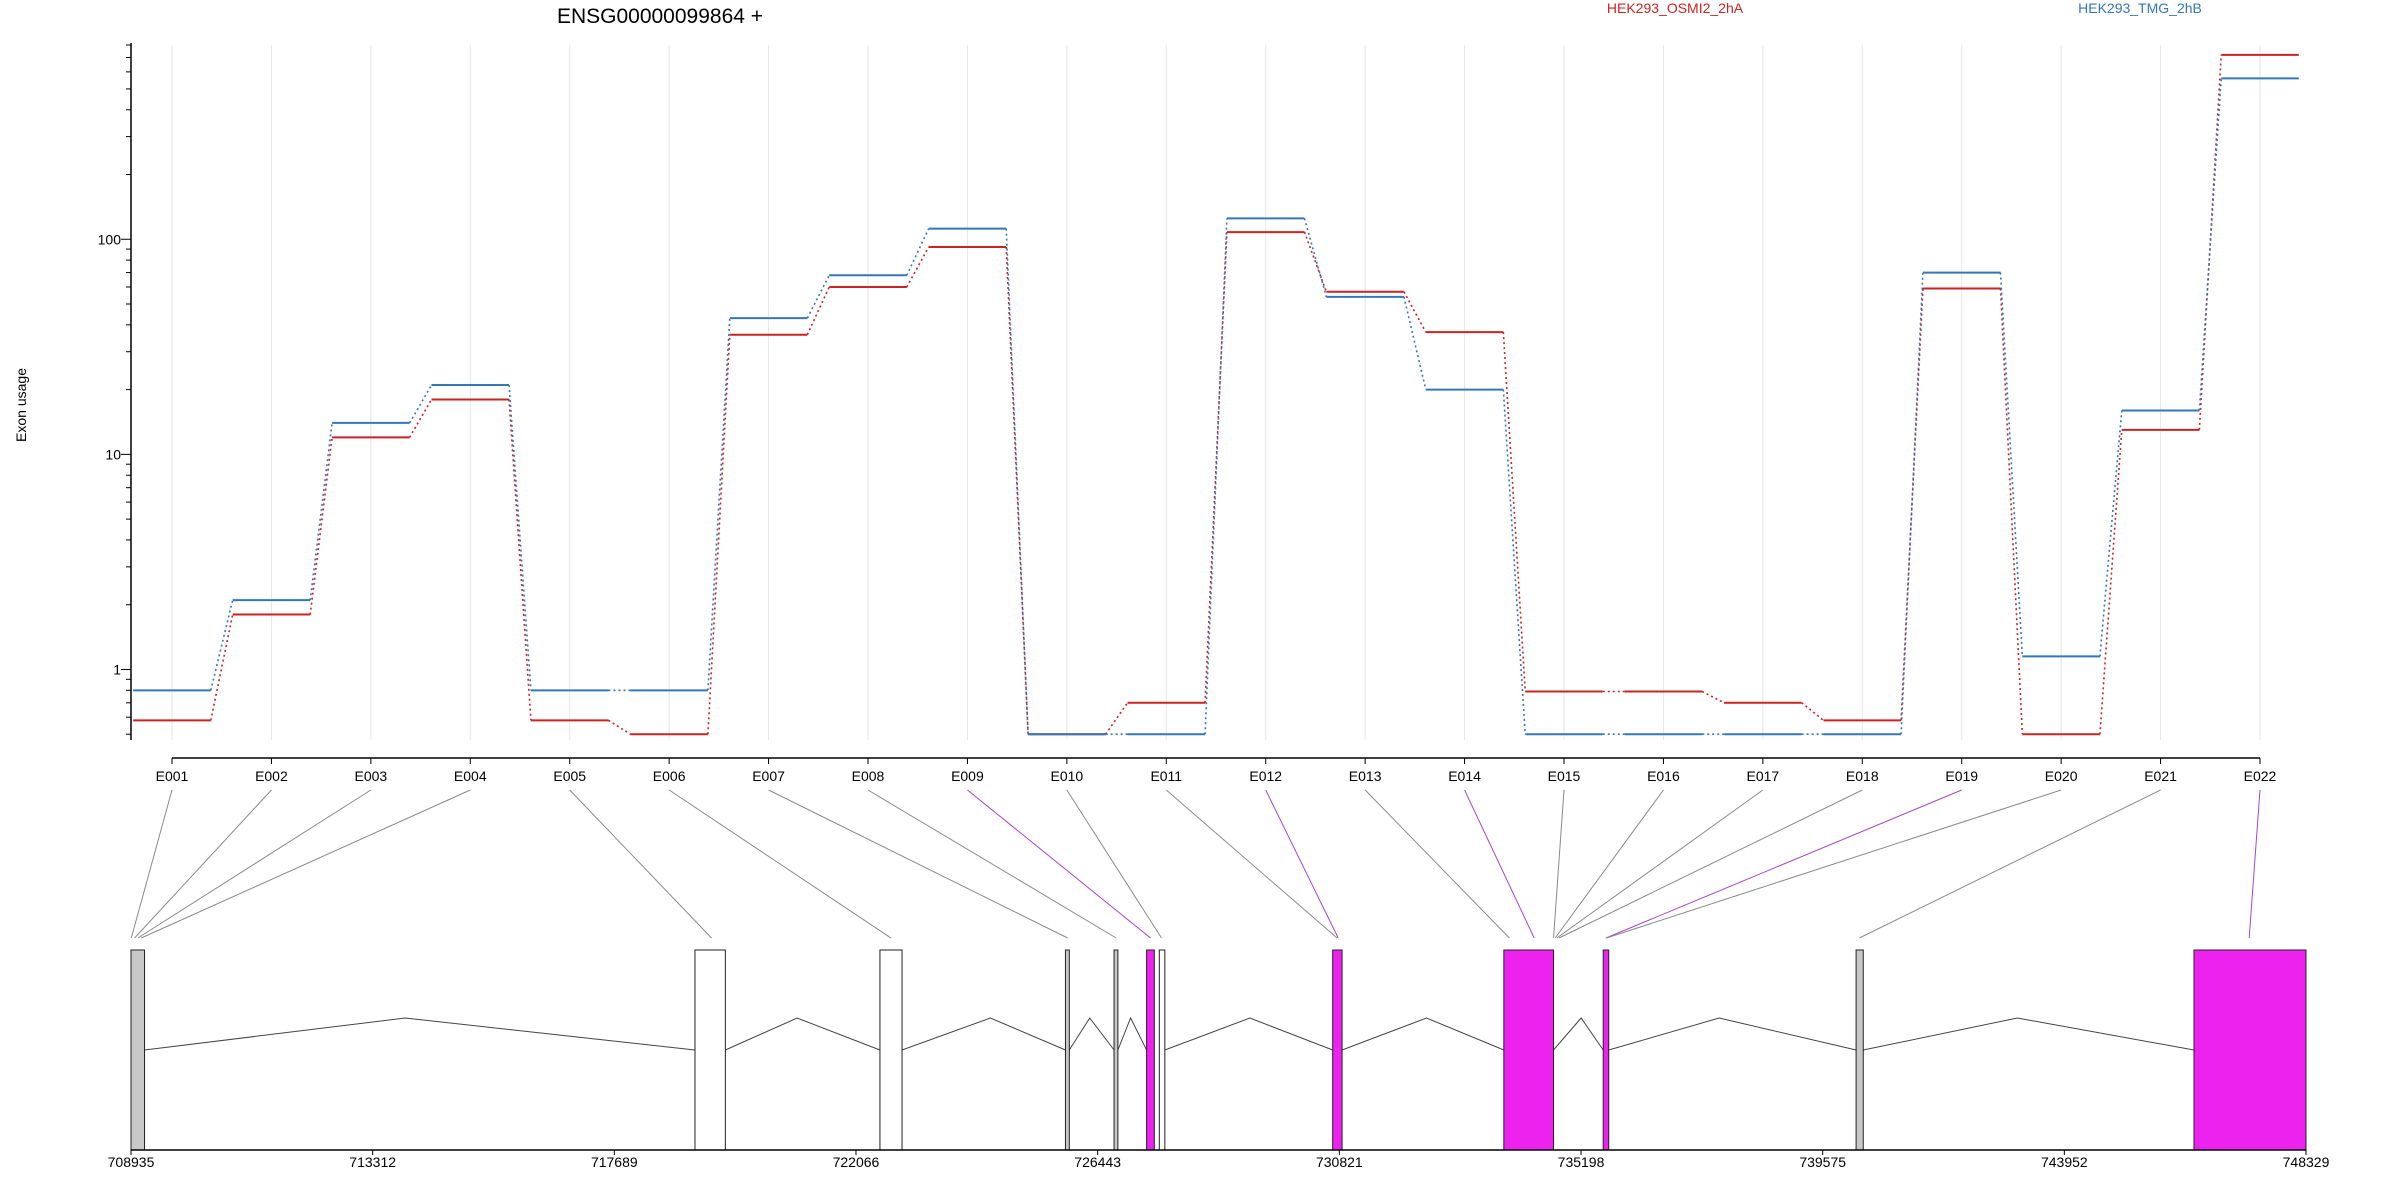 This screenshot has width=2400, height=1200. Describe the element at coordinates (1763, 776) in the screenshot. I see `x-tick-label: E017` at that location.